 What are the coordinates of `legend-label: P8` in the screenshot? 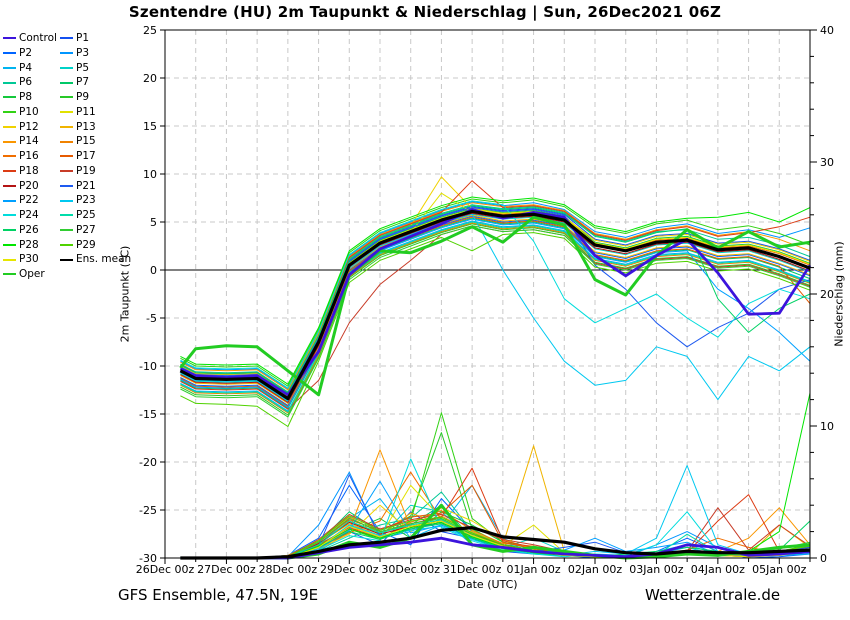 It's located at (26, 97).